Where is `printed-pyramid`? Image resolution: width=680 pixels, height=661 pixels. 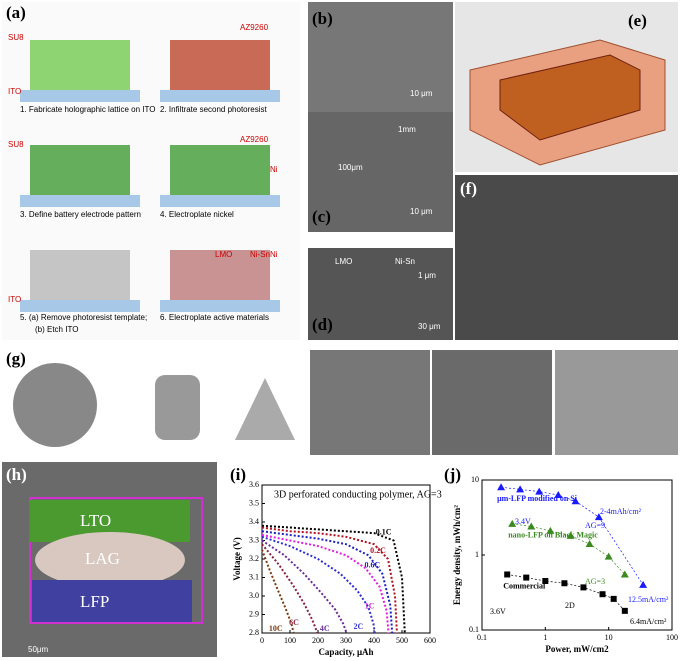 printed-pyramid is located at coordinates (265, 409).